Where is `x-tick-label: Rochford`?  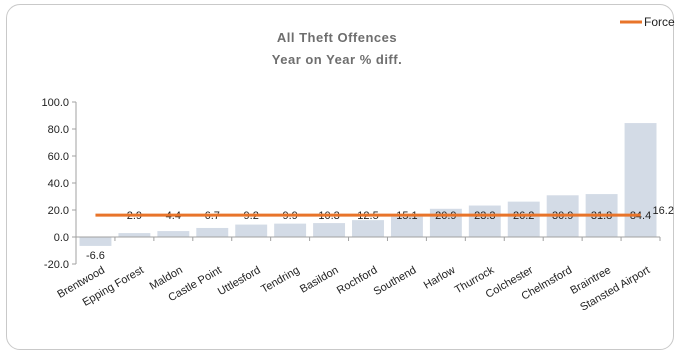 x-tick-label: Rochford is located at coordinates (357, 280).